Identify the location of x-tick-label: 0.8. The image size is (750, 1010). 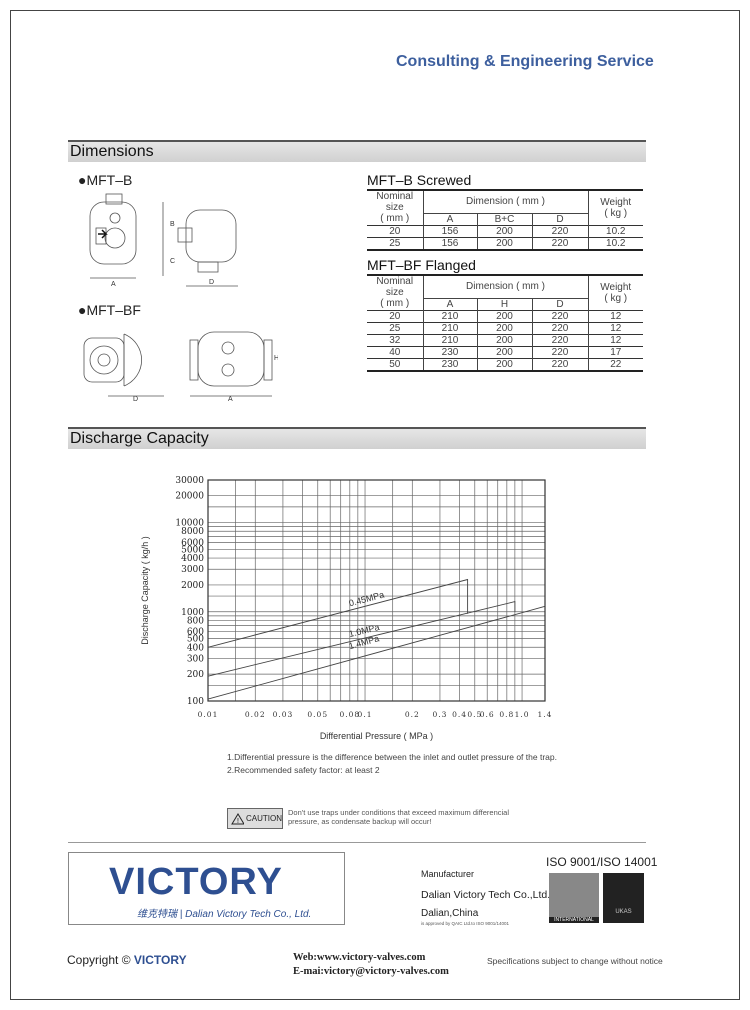
(506, 714).